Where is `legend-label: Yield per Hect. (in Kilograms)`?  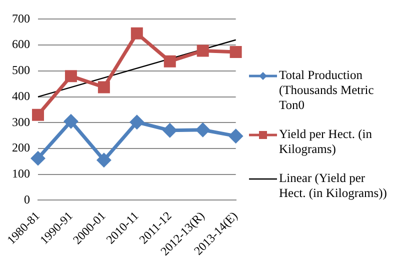
legend-label: Yield per Hect. (in Kilograms) is located at coordinates (326, 141).